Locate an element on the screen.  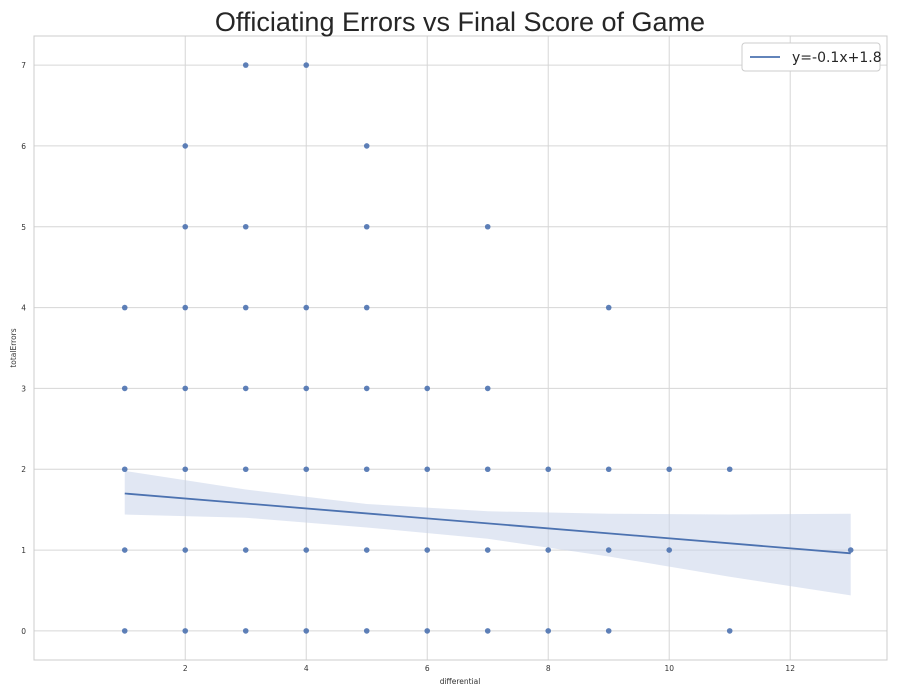
legend-label: y=-0.1x+1.8 is located at coordinates (837, 58).